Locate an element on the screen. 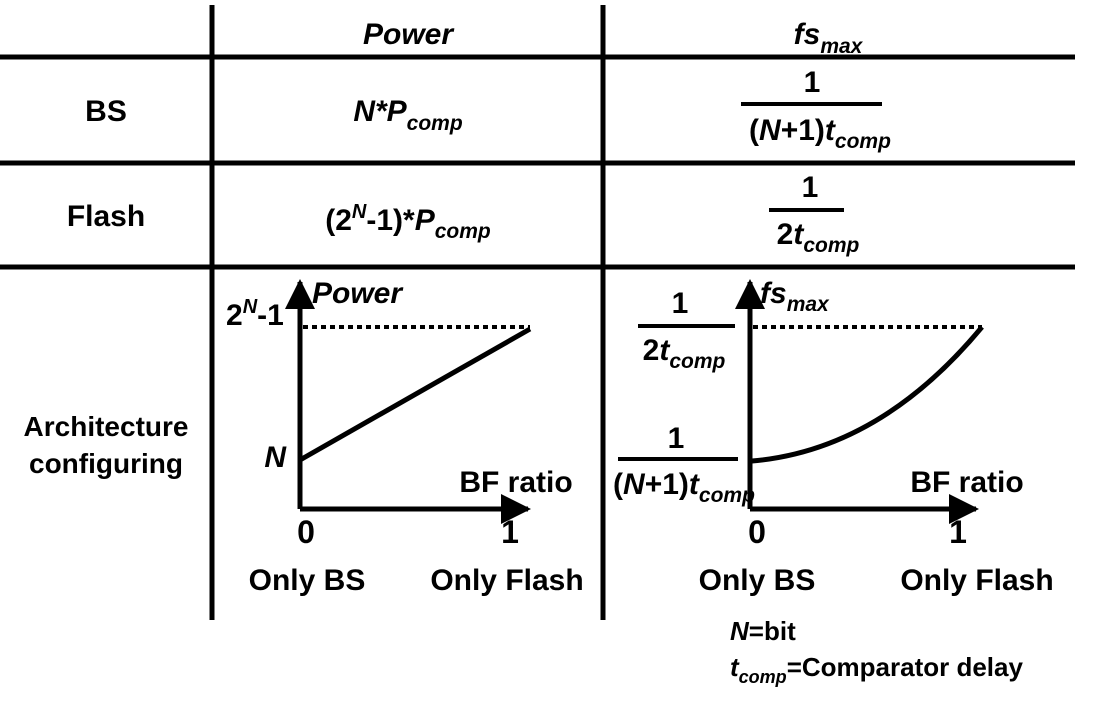  bs-fsmax-fraction: 1 (N+1)tcomp is located at coordinates (816, 109).